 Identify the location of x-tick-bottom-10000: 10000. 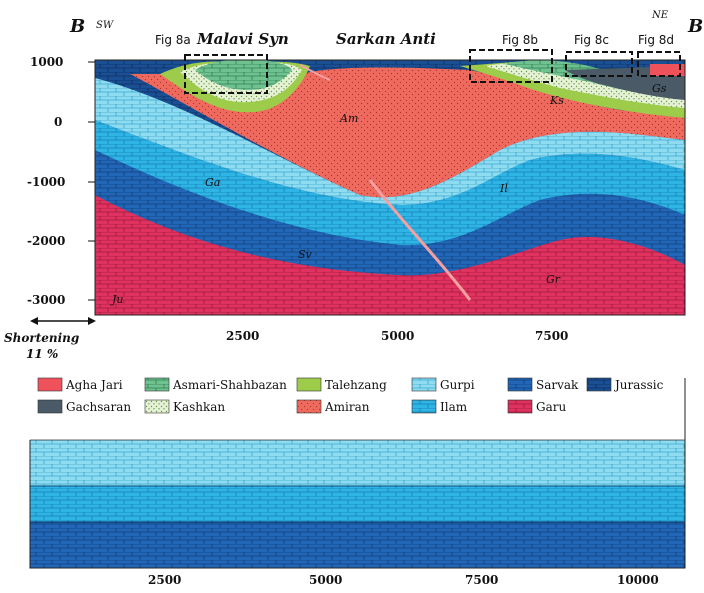
(638, 580).